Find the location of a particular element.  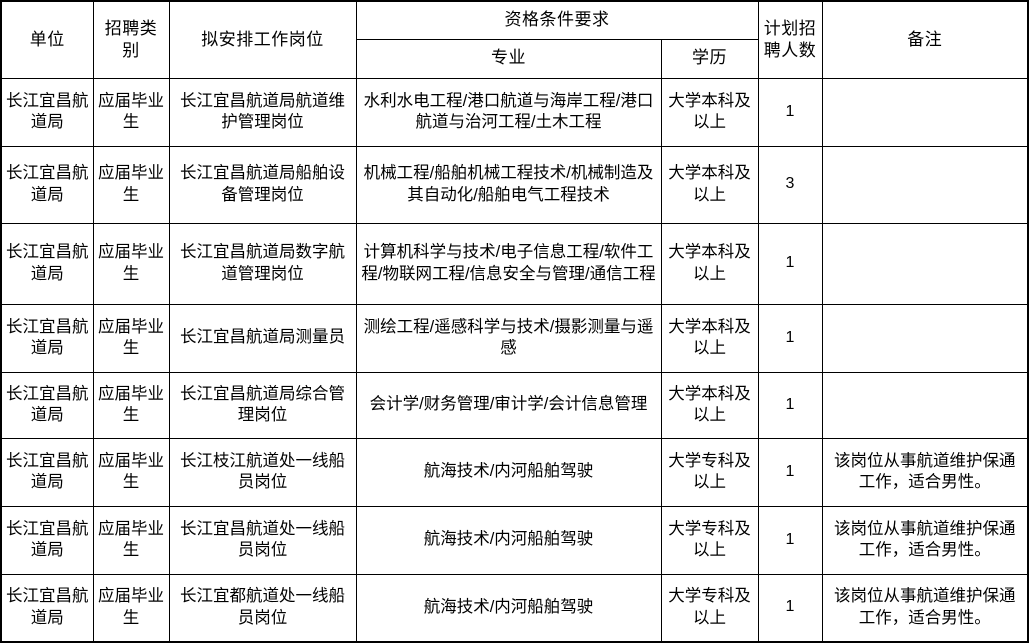

header-plan-count: 计划招聘人数 is located at coordinates (790, 39).